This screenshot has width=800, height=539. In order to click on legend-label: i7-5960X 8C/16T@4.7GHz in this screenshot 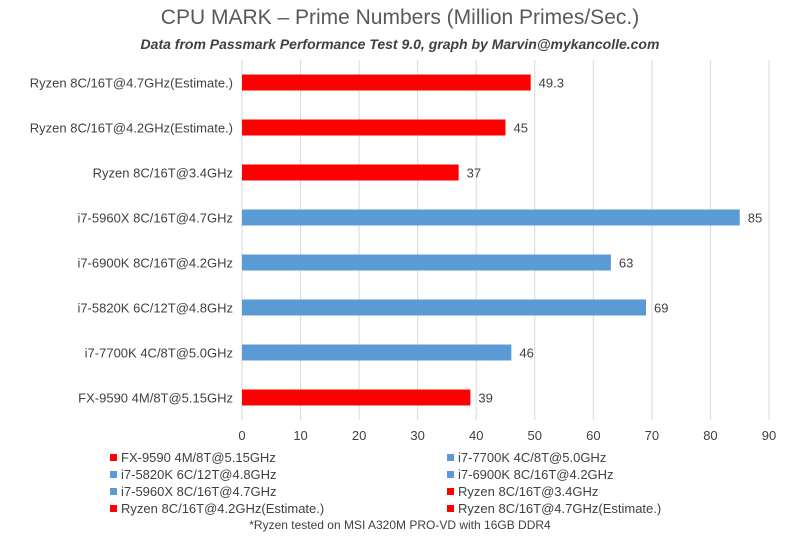, I will do `click(199, 491)`.